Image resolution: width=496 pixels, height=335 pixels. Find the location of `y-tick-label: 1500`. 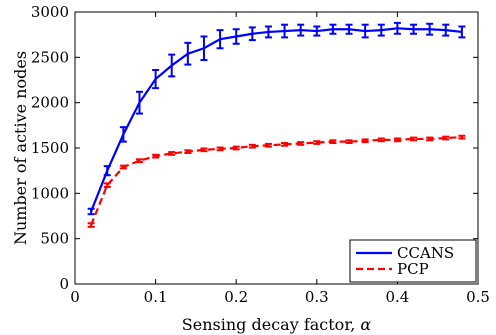

y-tick-label: 1500 is located at coordinates (50, 148).